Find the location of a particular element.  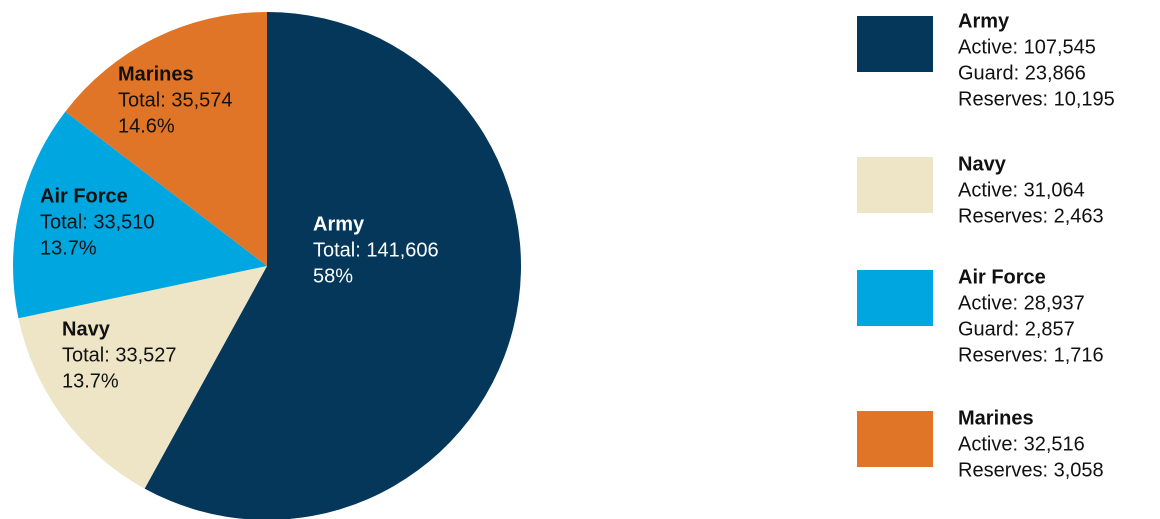

legend-detail: Reserves: 3,058 is located at coordinates (1031, 470).